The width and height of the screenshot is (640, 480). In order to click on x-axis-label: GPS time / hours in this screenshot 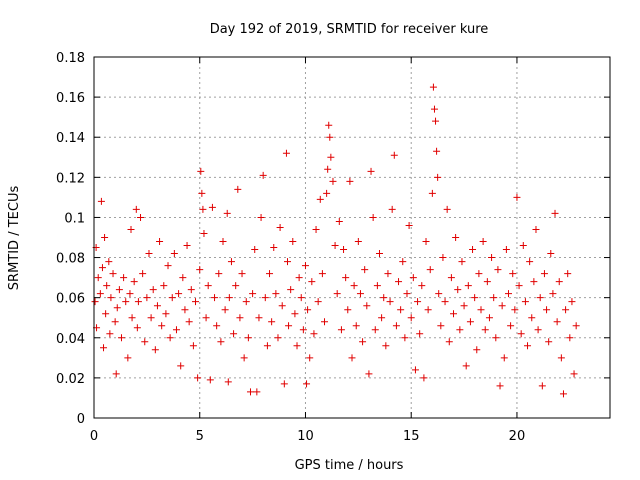, I will do `click(349, 465)`.